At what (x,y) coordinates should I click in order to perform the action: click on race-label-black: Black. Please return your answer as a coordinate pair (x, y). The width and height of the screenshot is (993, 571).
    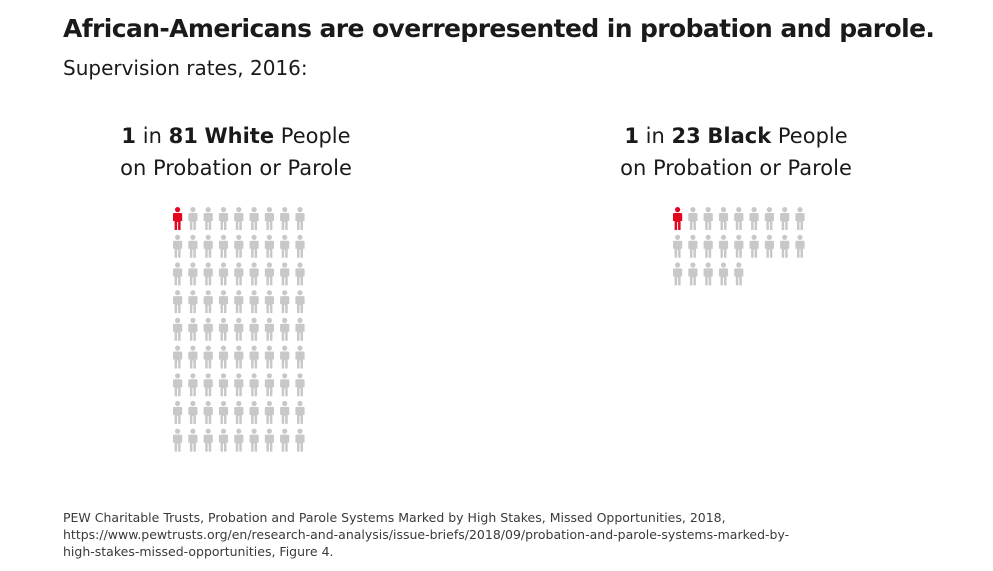
    Looking at the image, I should click on (739, 136).